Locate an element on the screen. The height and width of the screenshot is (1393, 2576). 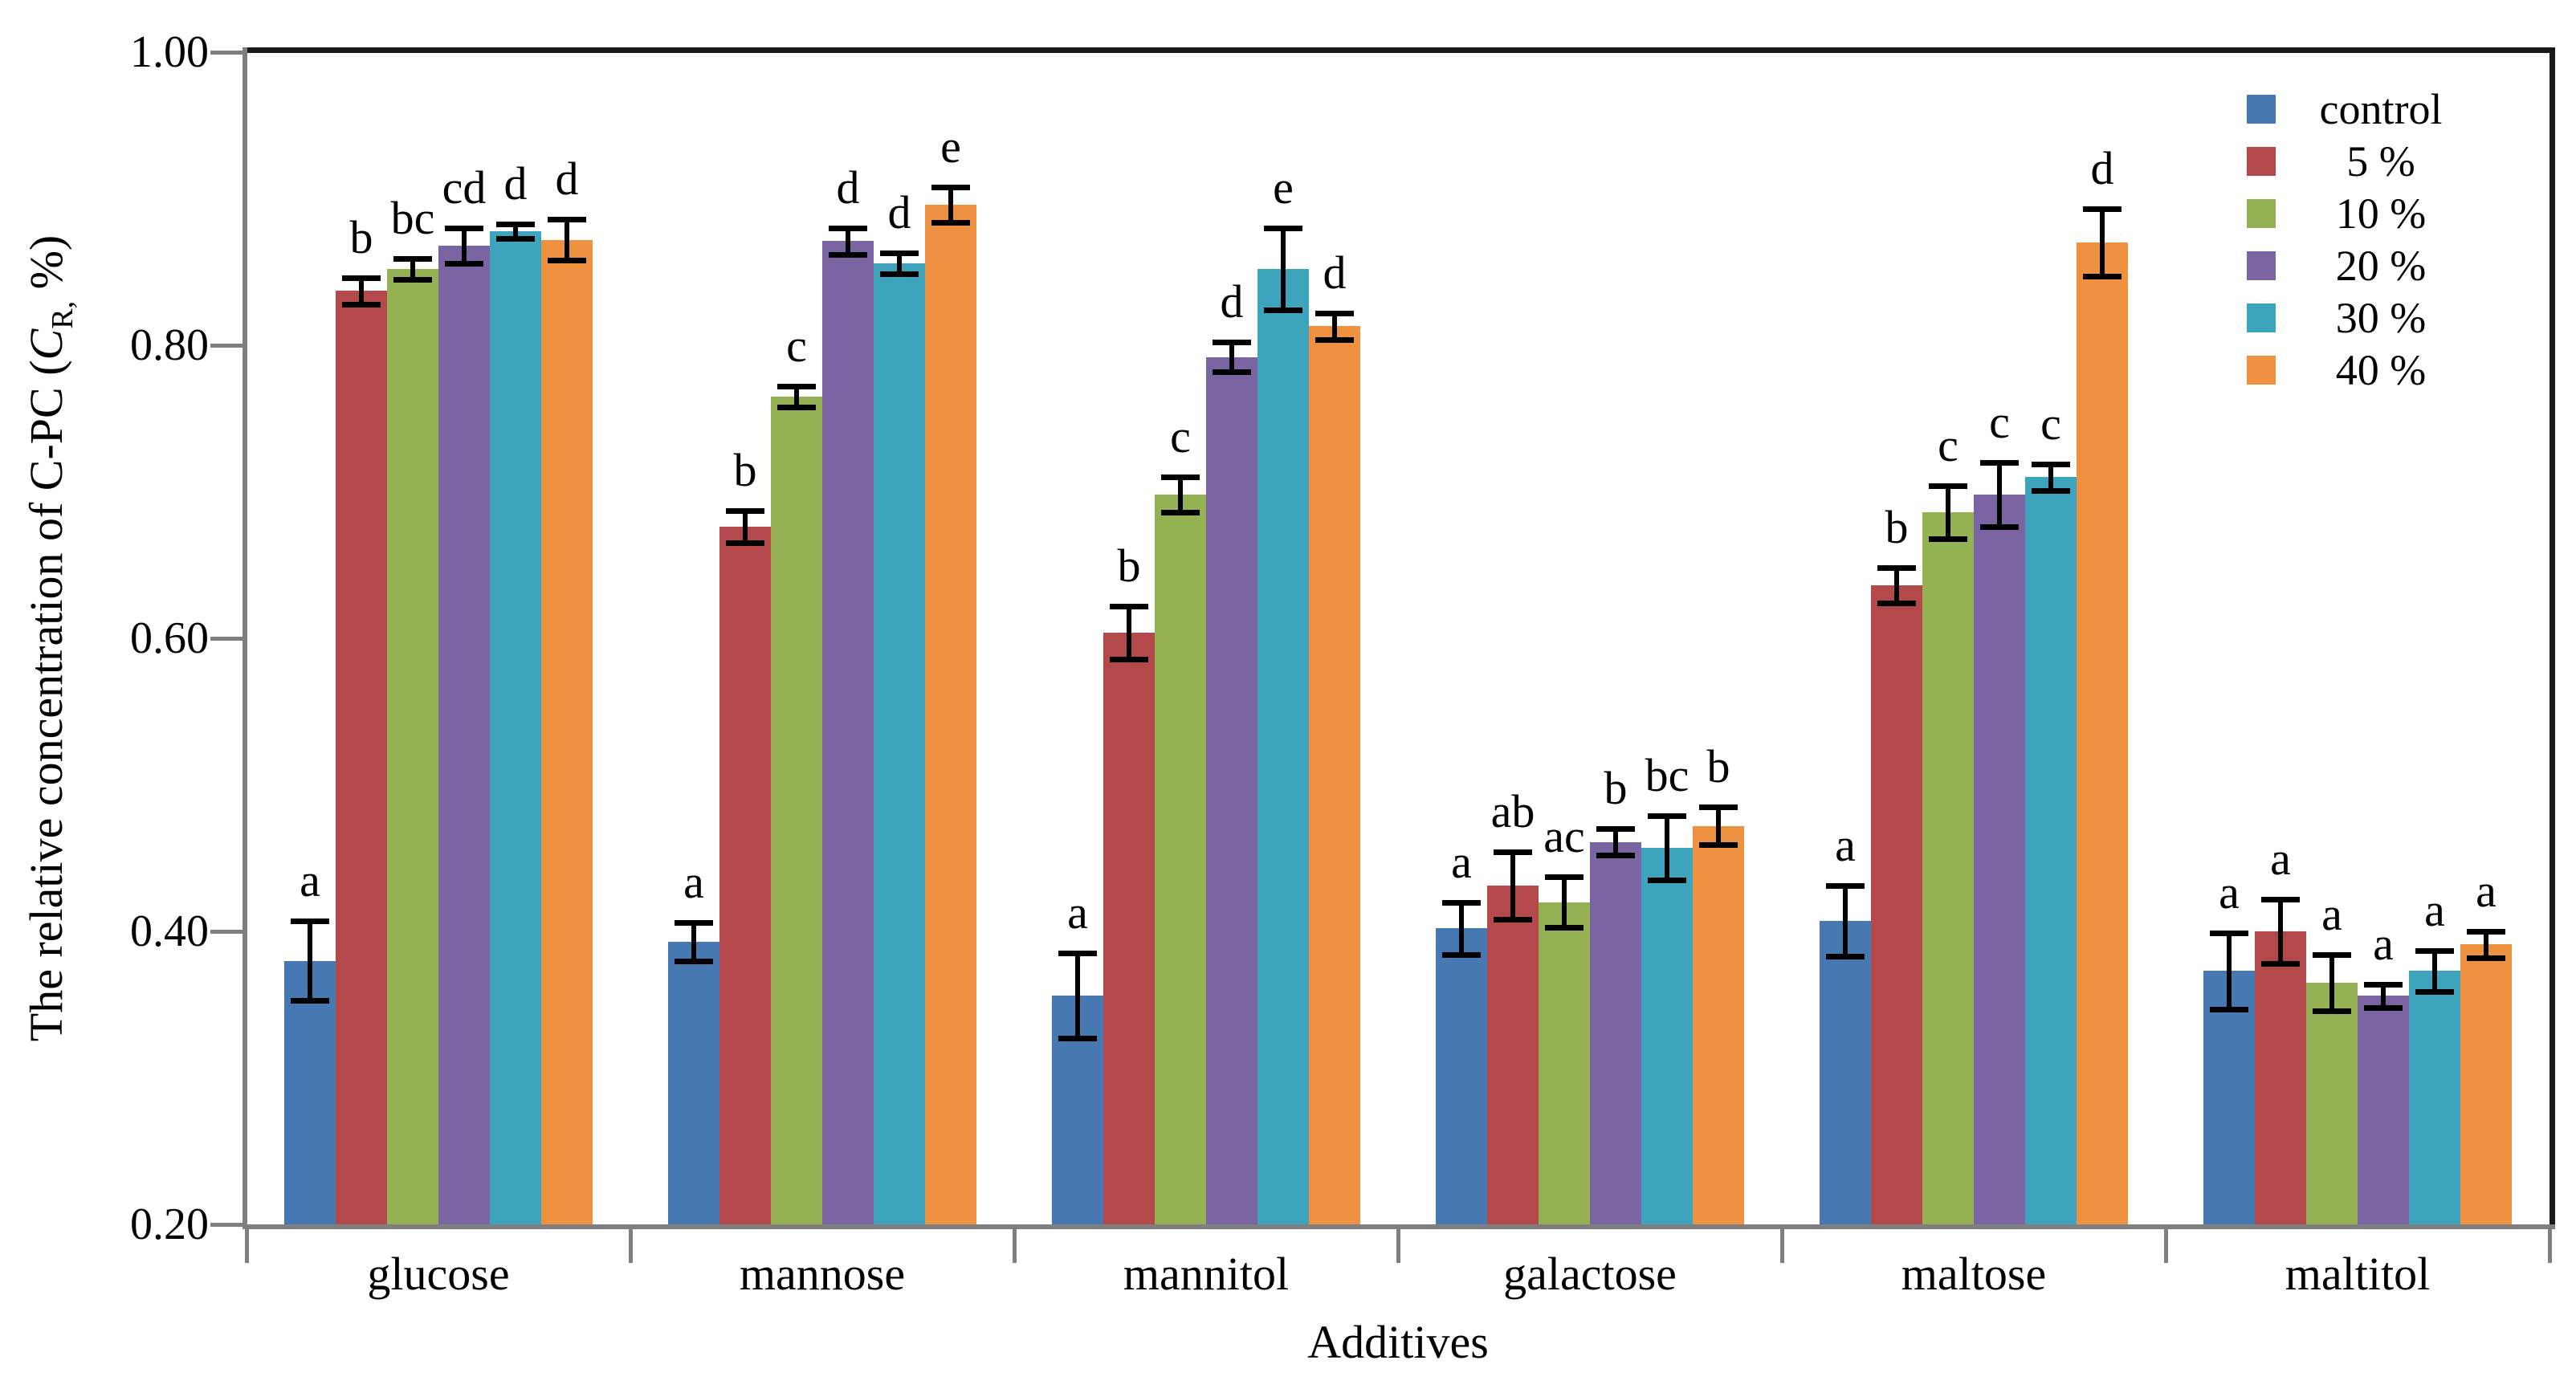
bar-mannose-10% is located at coordinates (796, 810).